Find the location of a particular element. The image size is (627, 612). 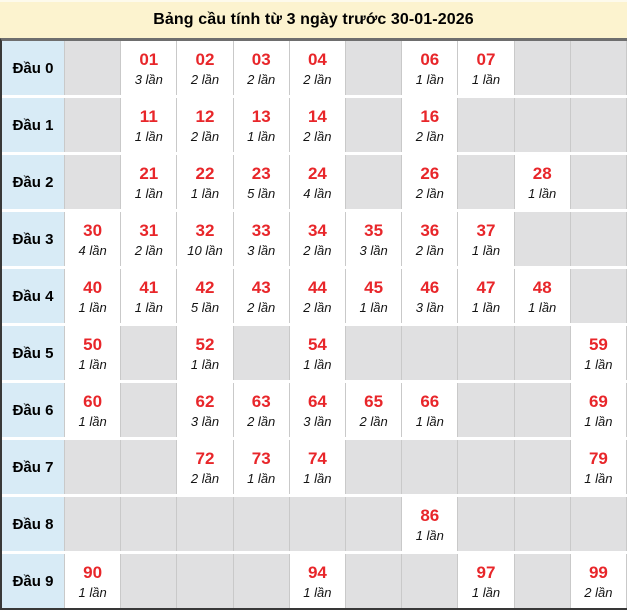

number-cell-69: 69 1 lần is located at coordinates (598, 410).